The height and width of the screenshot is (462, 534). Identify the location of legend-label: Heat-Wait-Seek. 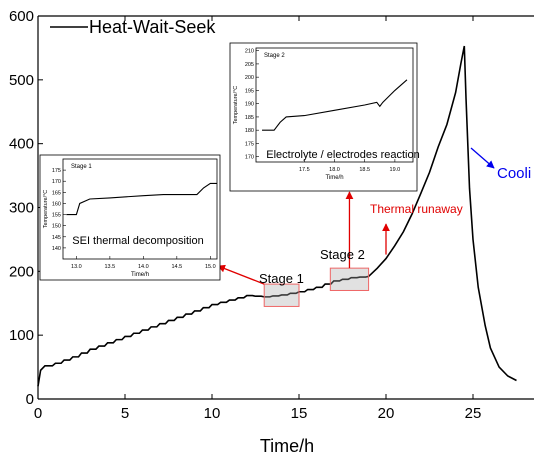
(152, 27).